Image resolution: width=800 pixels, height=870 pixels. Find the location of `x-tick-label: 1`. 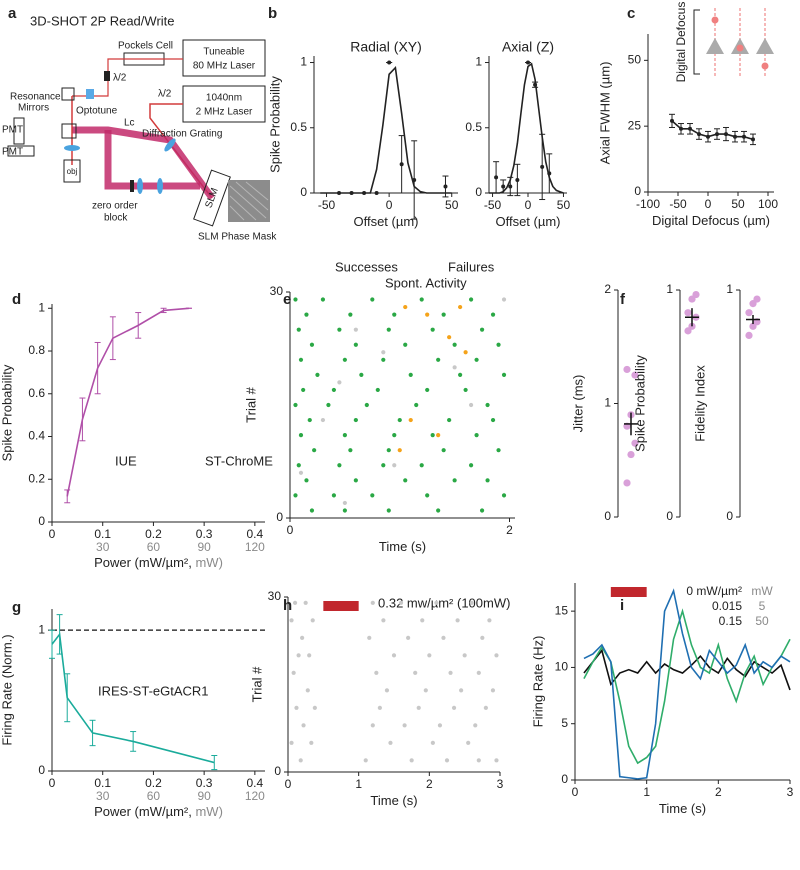

x-tick-label: 1 is located at coordinates (646, 792).